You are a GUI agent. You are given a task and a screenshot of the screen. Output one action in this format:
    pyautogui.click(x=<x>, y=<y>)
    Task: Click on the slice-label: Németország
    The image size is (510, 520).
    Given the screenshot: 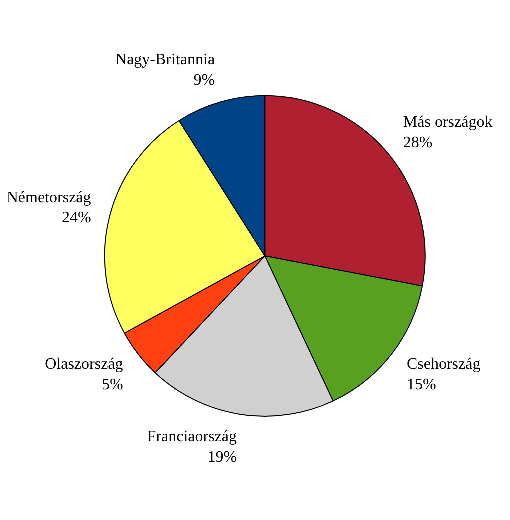 What is the action you would take?
    pyautogui.click(x=49, y=197)
    